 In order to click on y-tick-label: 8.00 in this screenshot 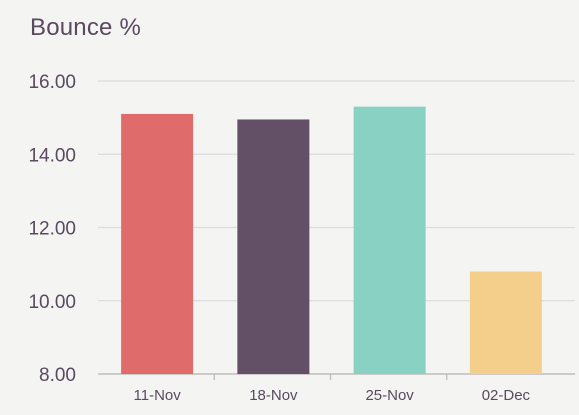, I will do `click(57, 375)`.